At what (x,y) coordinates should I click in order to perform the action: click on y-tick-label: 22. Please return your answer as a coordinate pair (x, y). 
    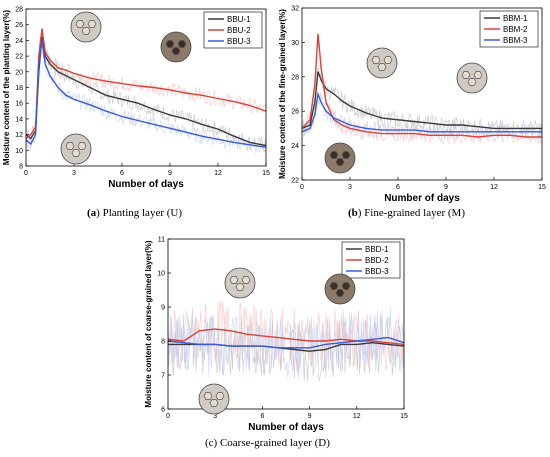
    Looking at the image, I should click on (19, 57).